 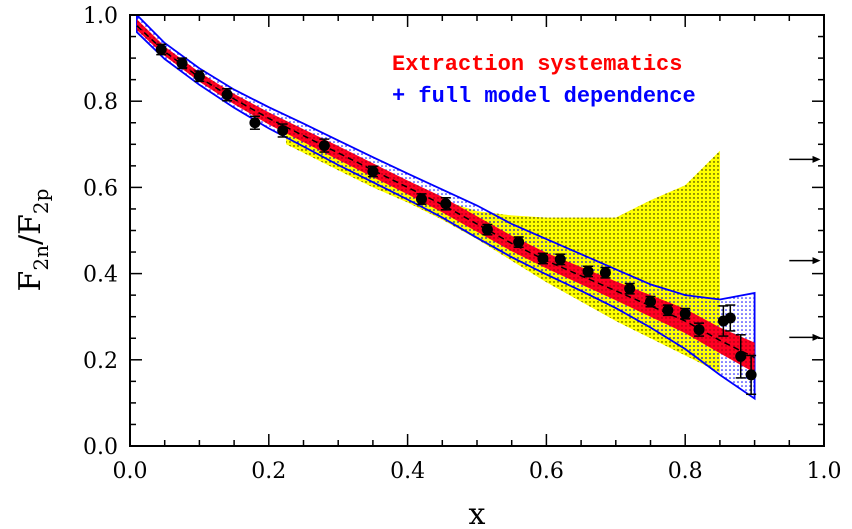 I want to click on x-tick-label: 0.2, so click(x=268, y=471).